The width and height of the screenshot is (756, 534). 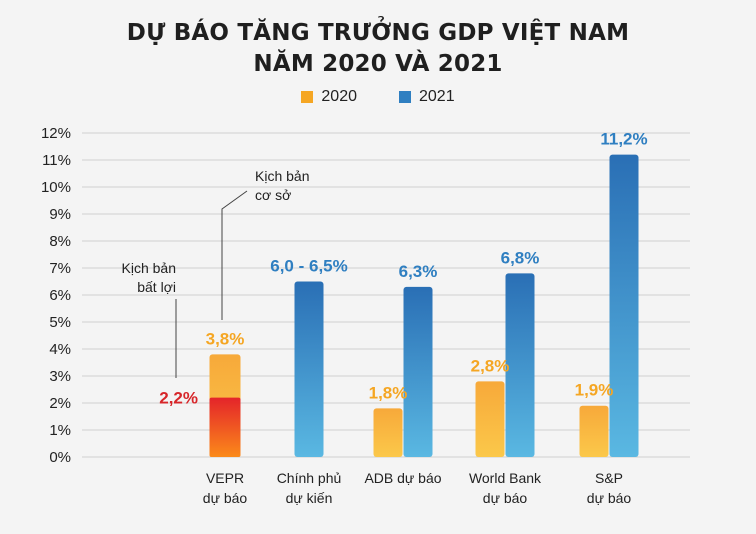 I want to click on data-label-2021: 11,2%, so click(x=623, y=139).